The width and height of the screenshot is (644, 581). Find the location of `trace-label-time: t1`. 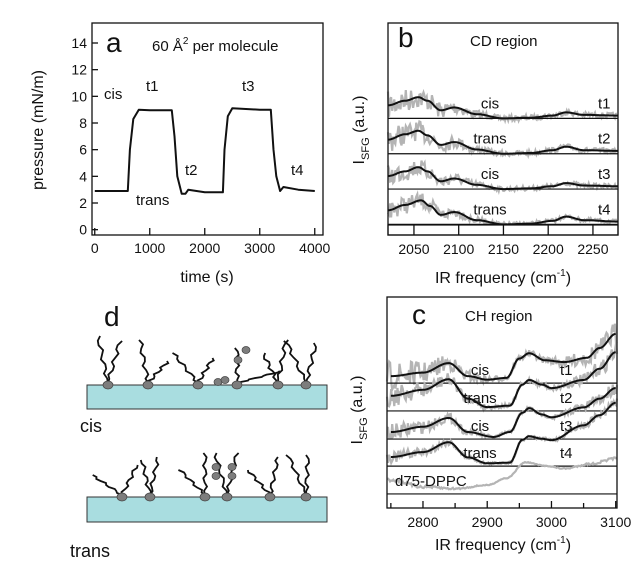

trace-label-time: t1 is located at coordinates (566, 370).